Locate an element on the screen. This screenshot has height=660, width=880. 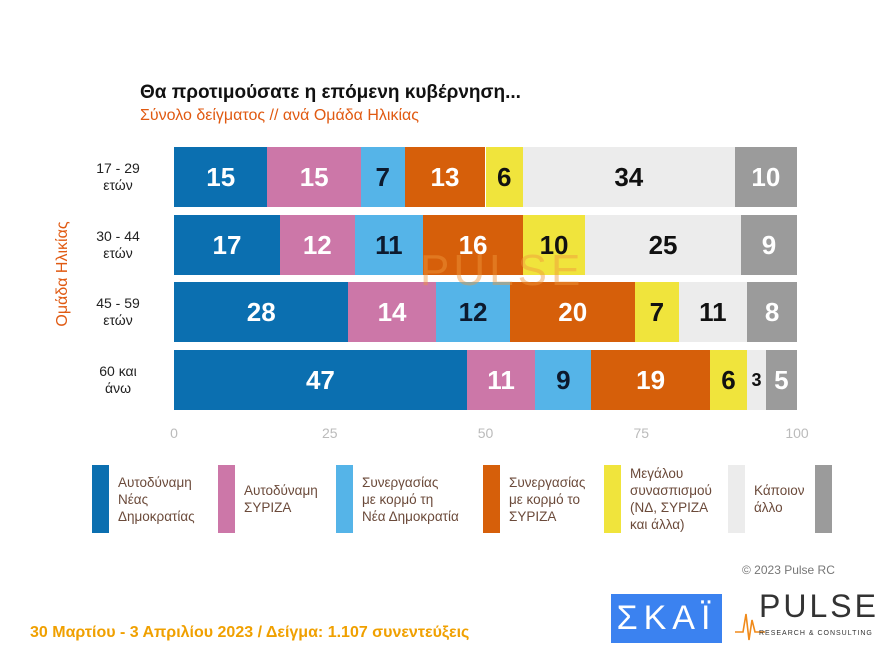
data-label: 5 is located at coordinates (781, 379).